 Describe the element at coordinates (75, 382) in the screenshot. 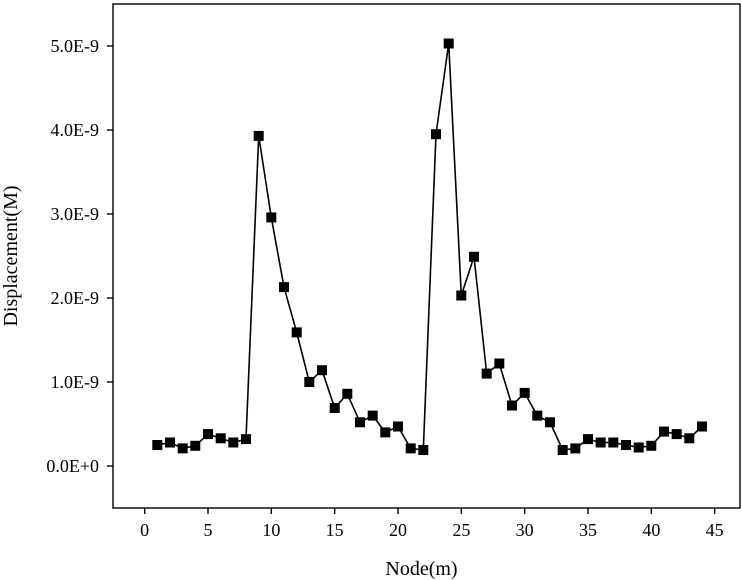

I see `y-tick-label: 1.0E-9` at that location.